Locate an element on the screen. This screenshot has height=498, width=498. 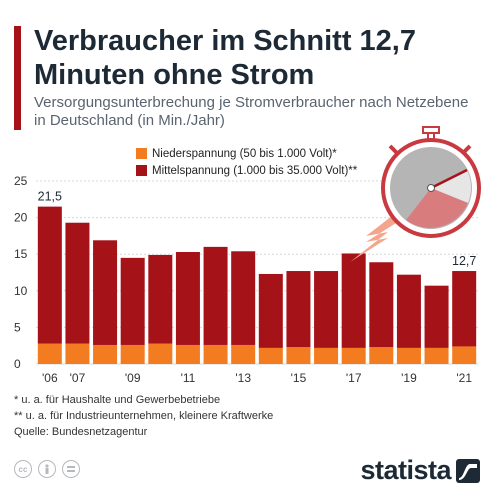
y-tick-label: 15 is located at coordinates (21, 254).